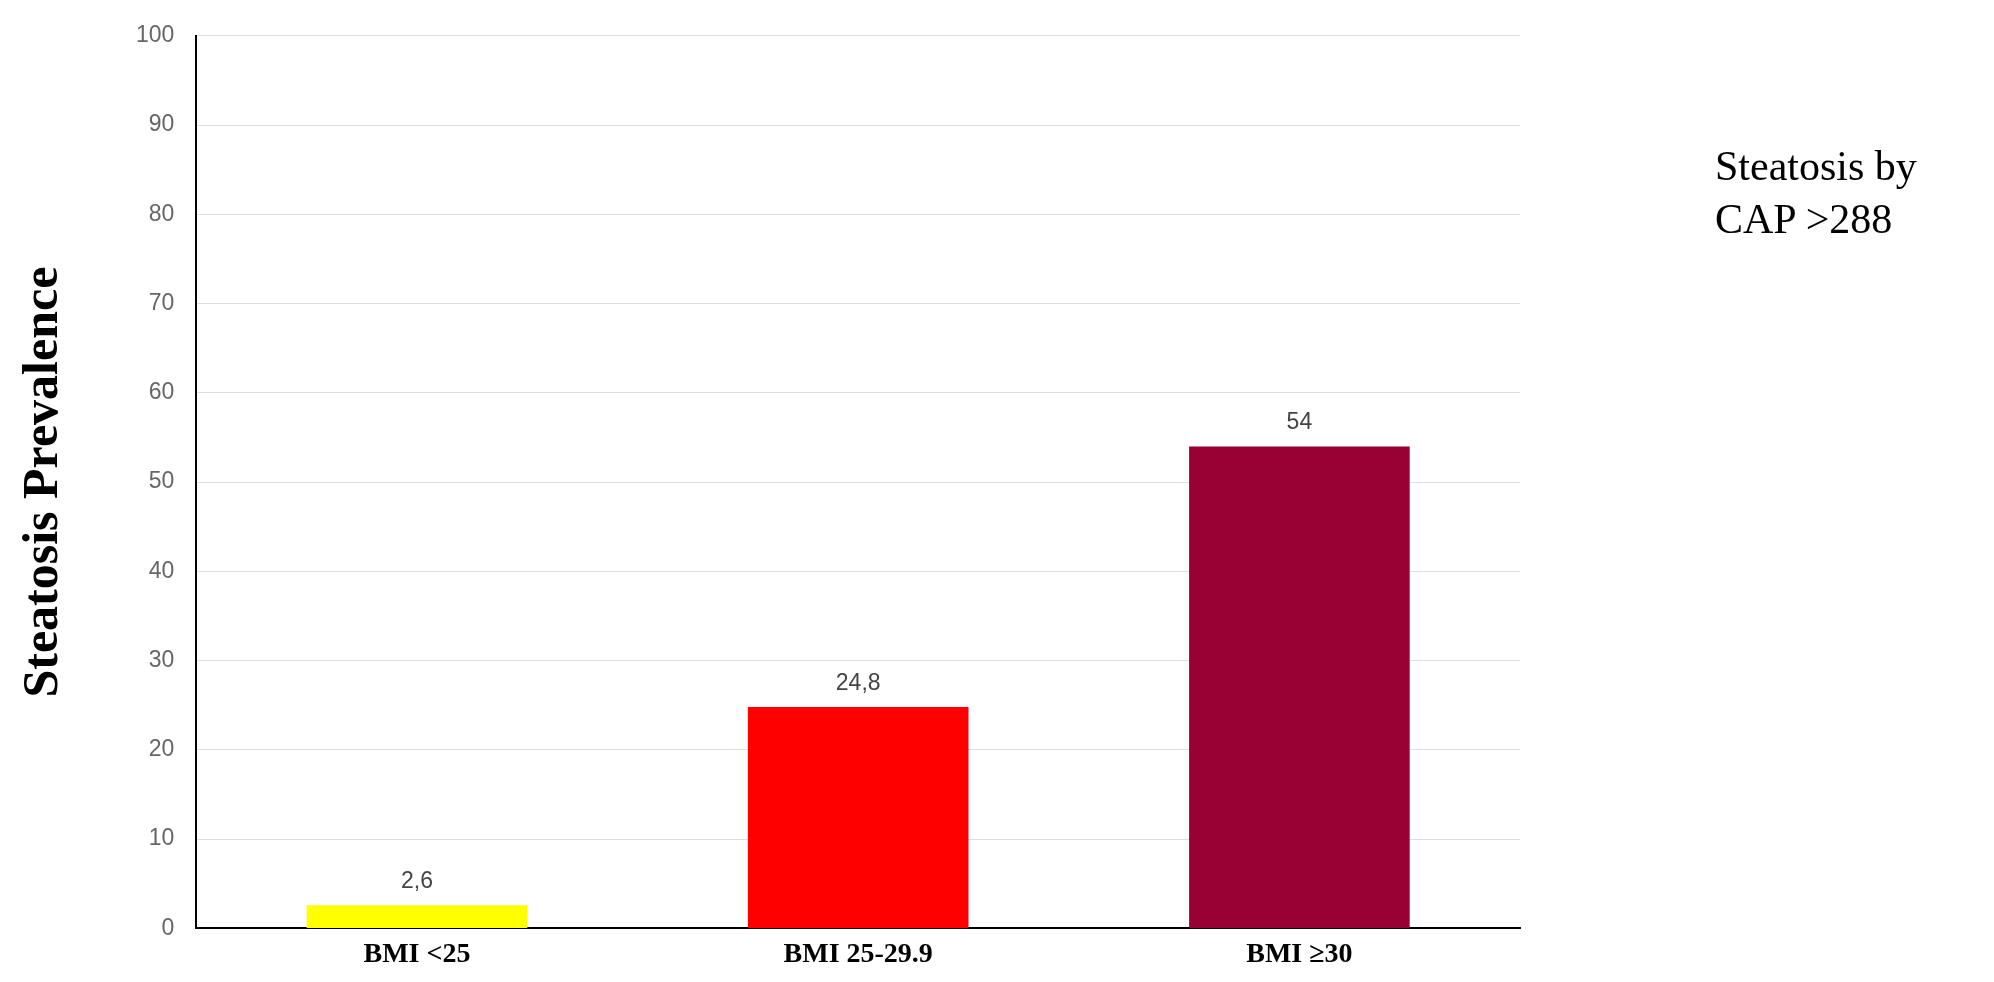  I want to click on y-tick-label: 40, so click(161, 569).